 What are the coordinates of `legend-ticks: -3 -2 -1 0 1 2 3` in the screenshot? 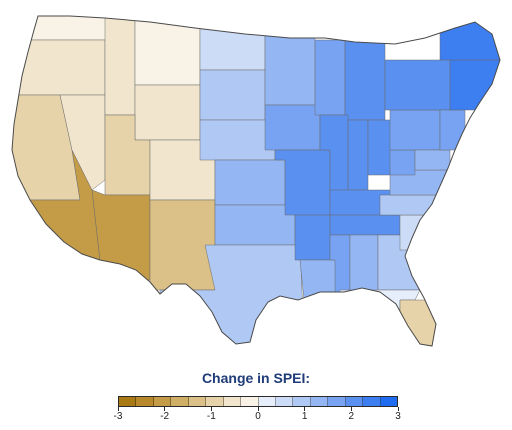 It's located at (257, 417).